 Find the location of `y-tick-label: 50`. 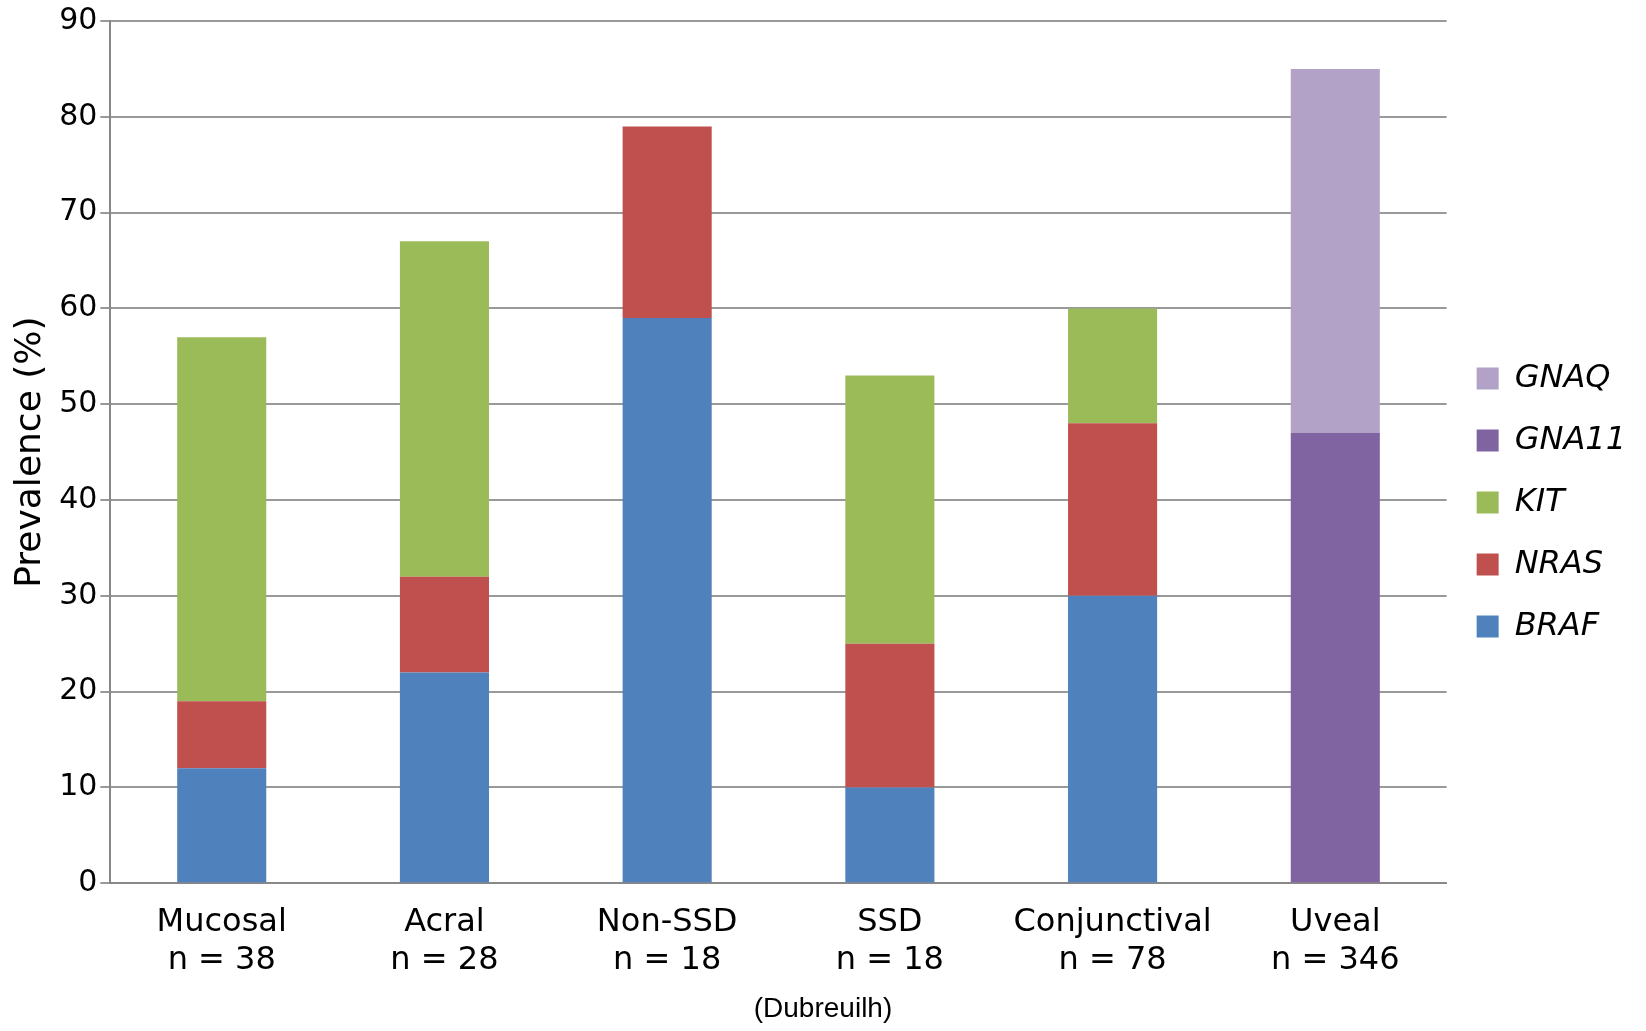

y-tick-label: 50 is located at coordinates (78, 401).